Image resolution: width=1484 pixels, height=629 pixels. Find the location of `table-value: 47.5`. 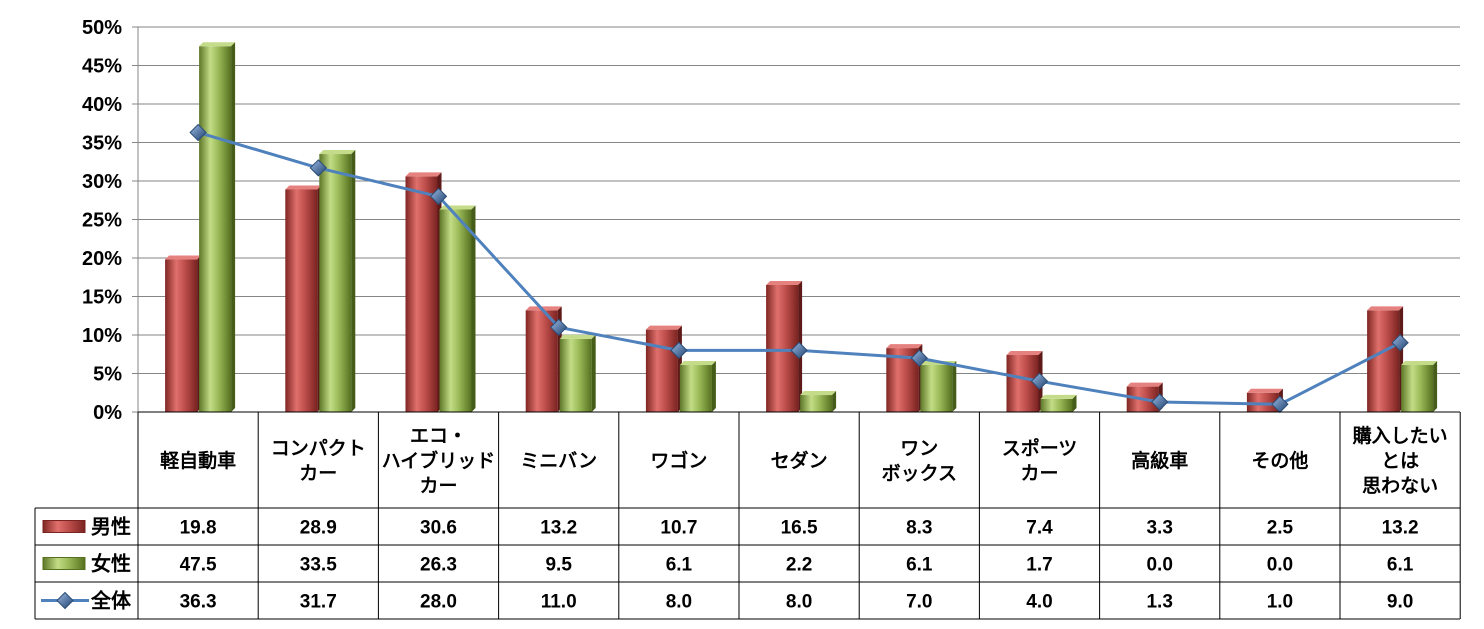

table-value: 47.5 is located at coordinates (198, 565).